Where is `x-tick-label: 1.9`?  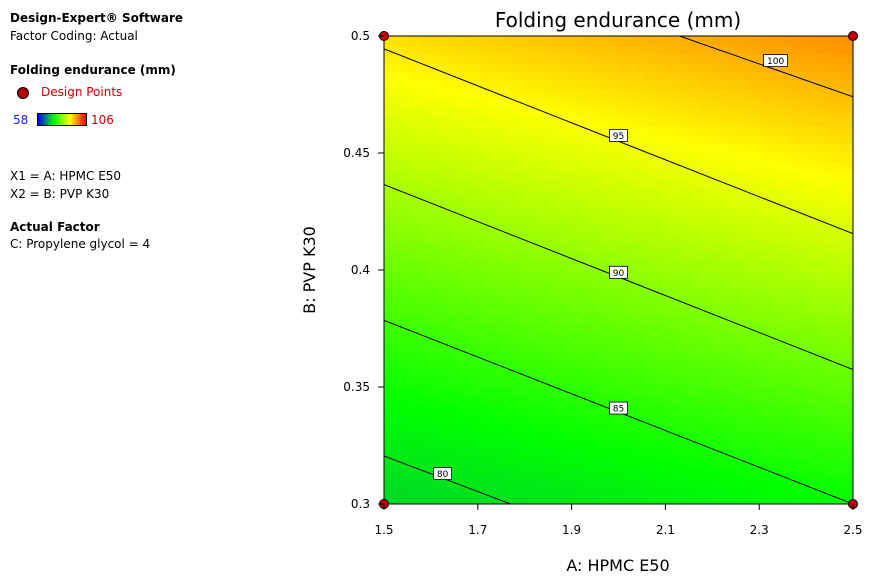 x-tick-label: 1.9 is located at coordinates (571, 530).